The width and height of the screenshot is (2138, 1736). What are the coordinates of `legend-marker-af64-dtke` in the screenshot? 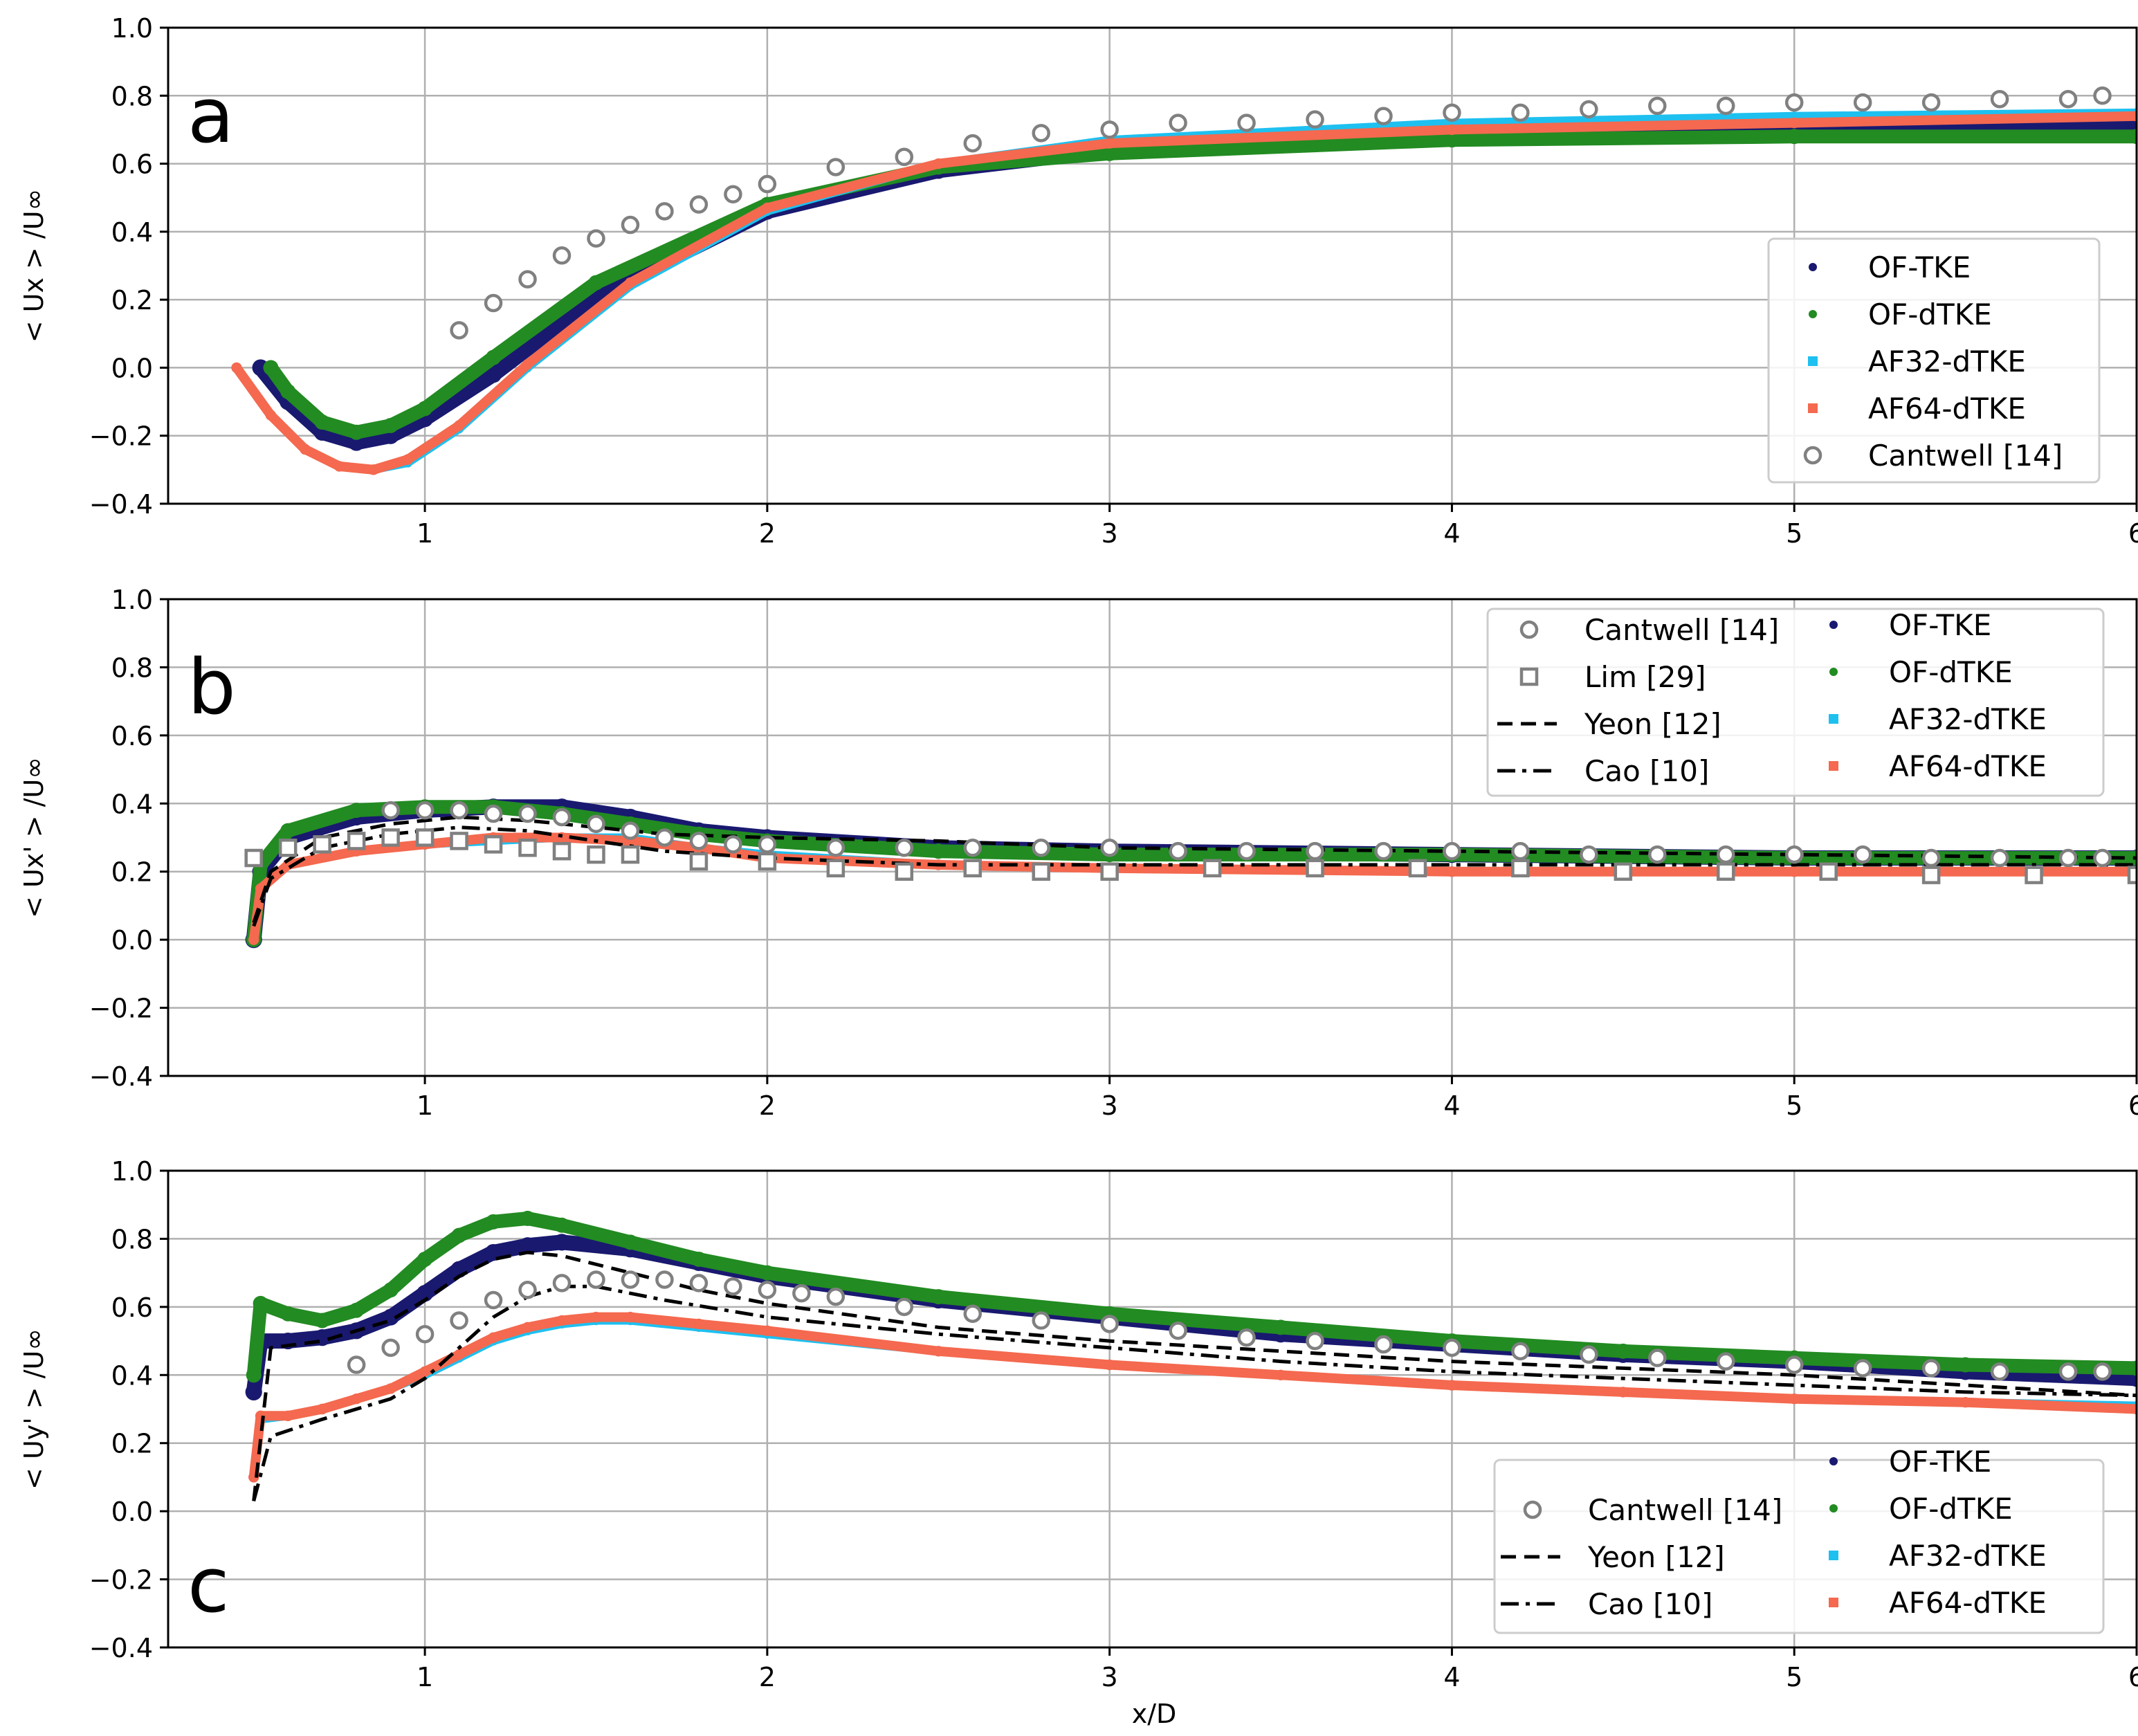 It's located at (1833, 766).